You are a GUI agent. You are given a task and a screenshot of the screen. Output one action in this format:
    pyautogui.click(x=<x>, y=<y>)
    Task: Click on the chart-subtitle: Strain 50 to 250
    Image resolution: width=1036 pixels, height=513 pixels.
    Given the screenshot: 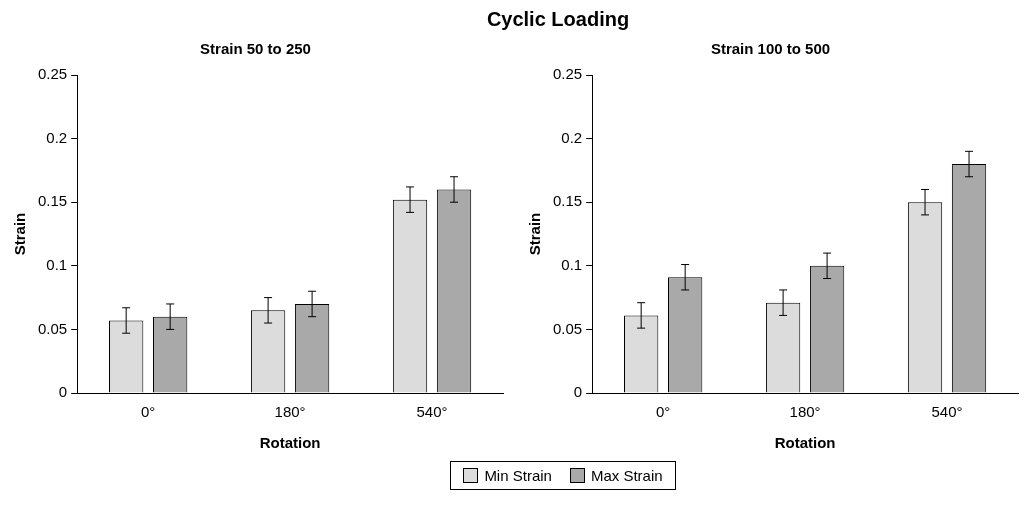 What is the action you would take?
    pyautogui.click(x=255, y=49)
    